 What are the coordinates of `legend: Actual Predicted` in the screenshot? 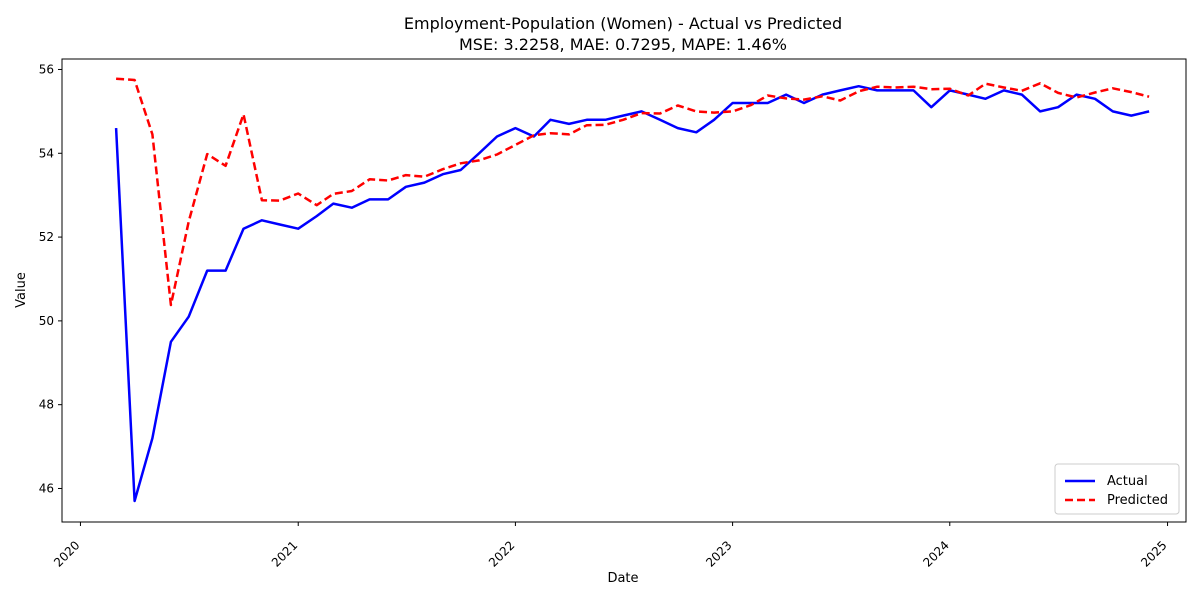 It's located at (1117, 489).